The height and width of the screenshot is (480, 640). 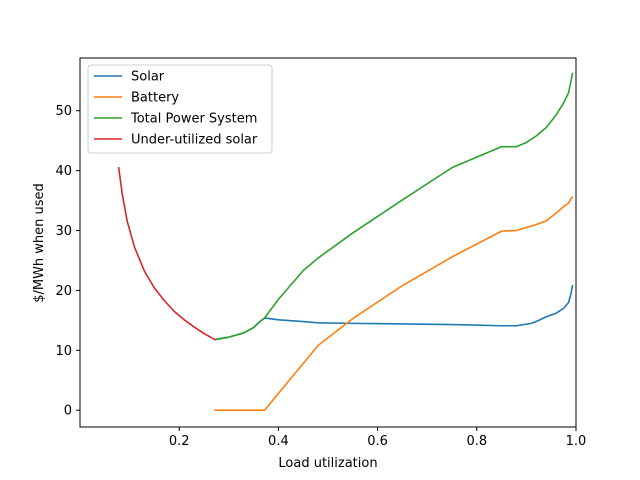 What do you see at coordinates (63, 171) in the screenshot?
I see `y-tick-label: 40` at bounding box center [63, 171].